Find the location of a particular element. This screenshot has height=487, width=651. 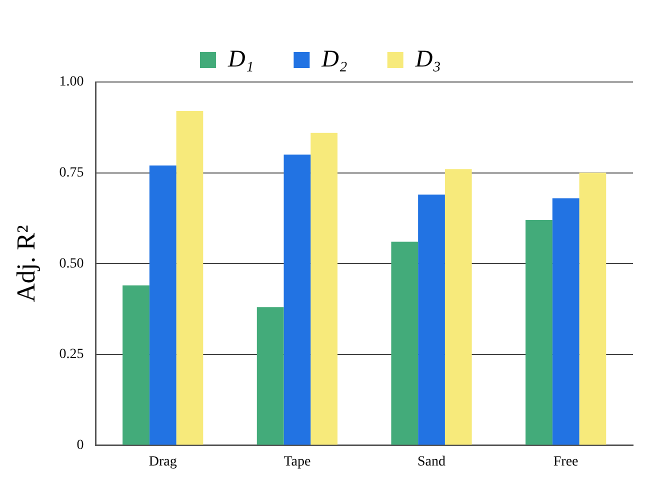

x-tick-label: Drag is located at coordinates (162, 462).